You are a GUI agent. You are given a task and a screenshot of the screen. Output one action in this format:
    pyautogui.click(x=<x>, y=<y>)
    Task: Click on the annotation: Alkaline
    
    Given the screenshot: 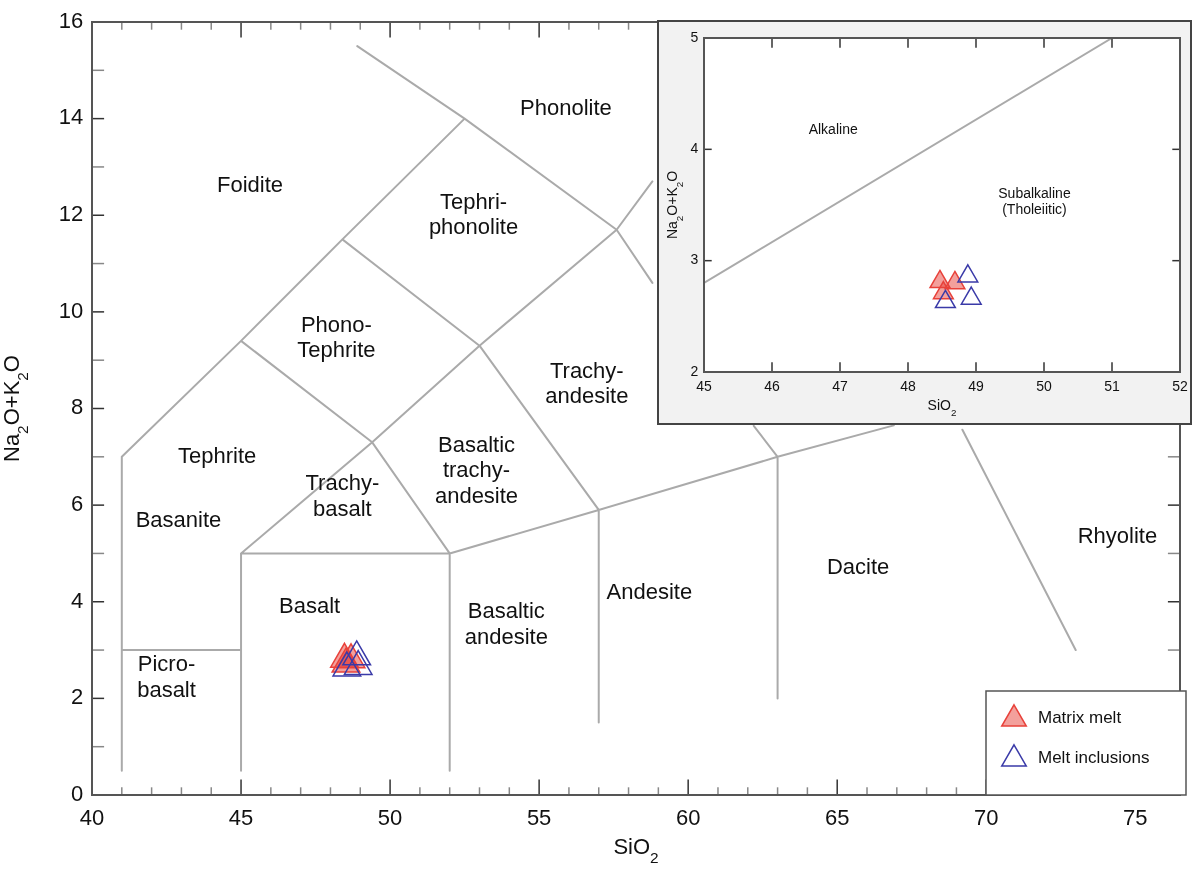 What is the action you would take?
    pyautogui.click(x=833, y=129)
    